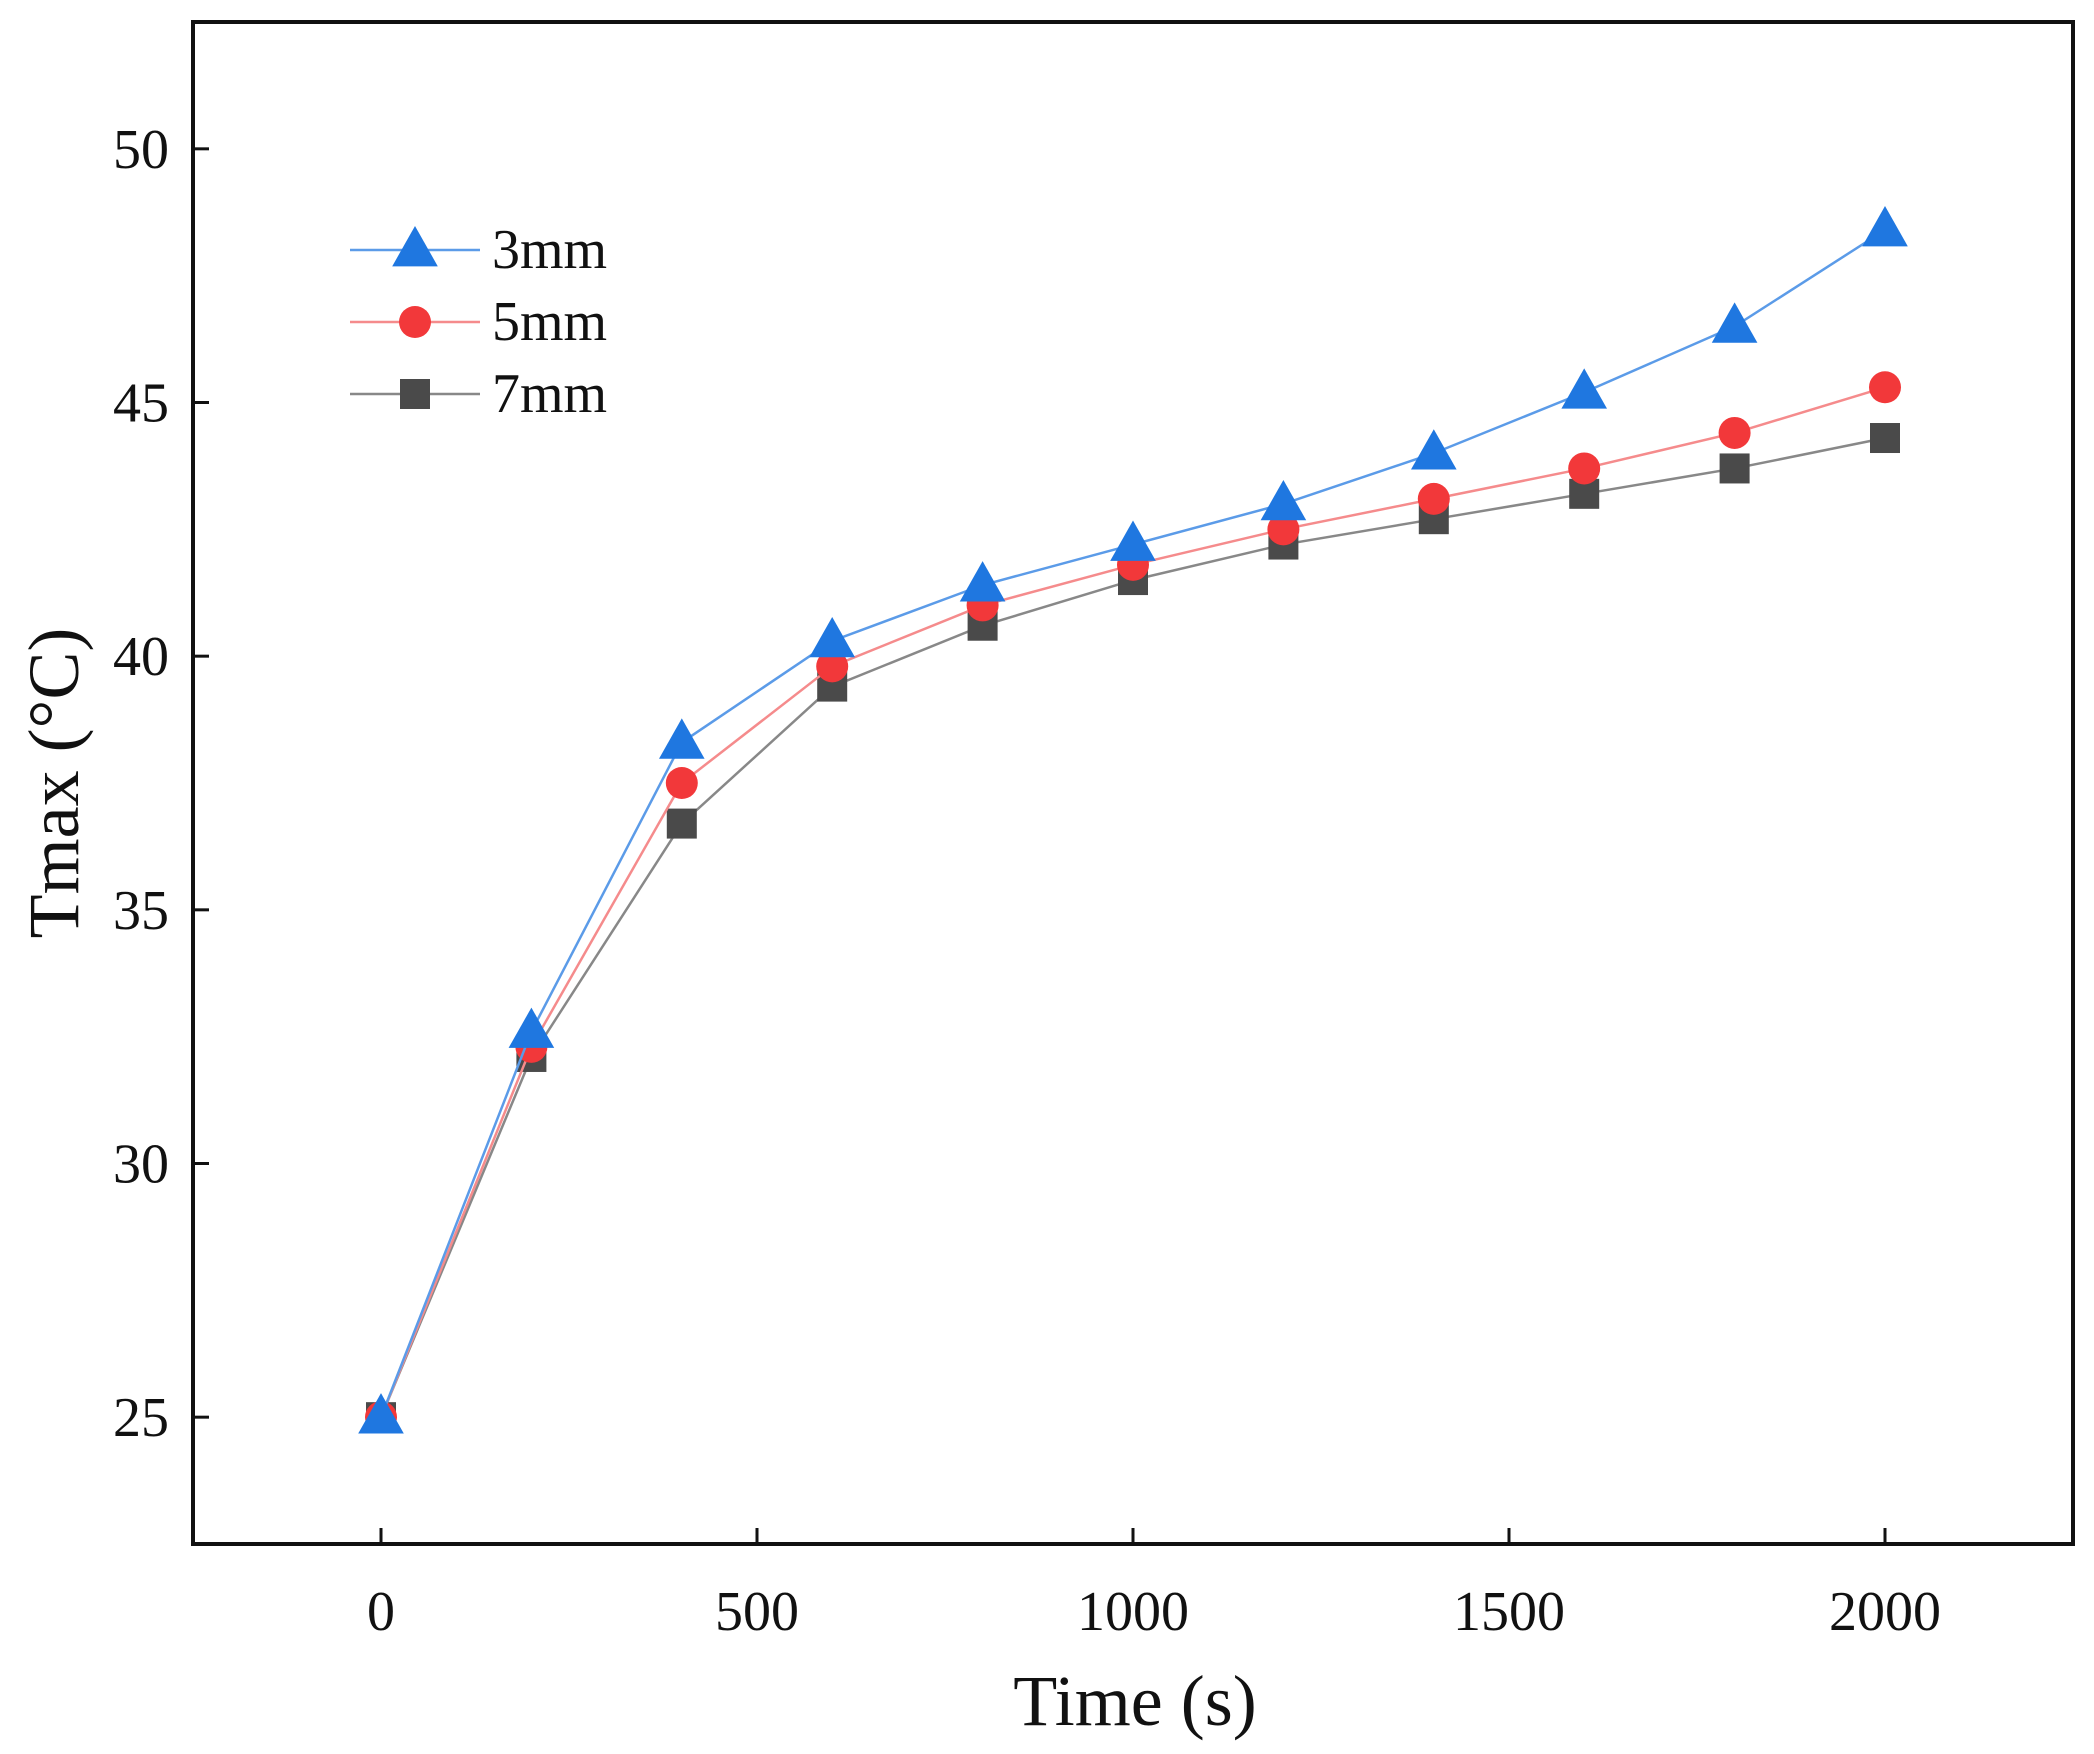  I want to click on y-tick-label: 35, so click(141, 911).